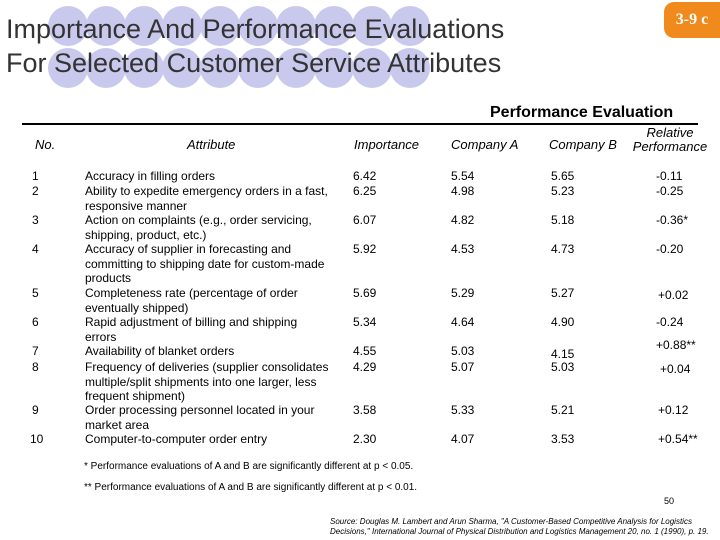 This screenshot has height=540, width=720. I want to click on row-importance: 6.25, so click(365, 191).